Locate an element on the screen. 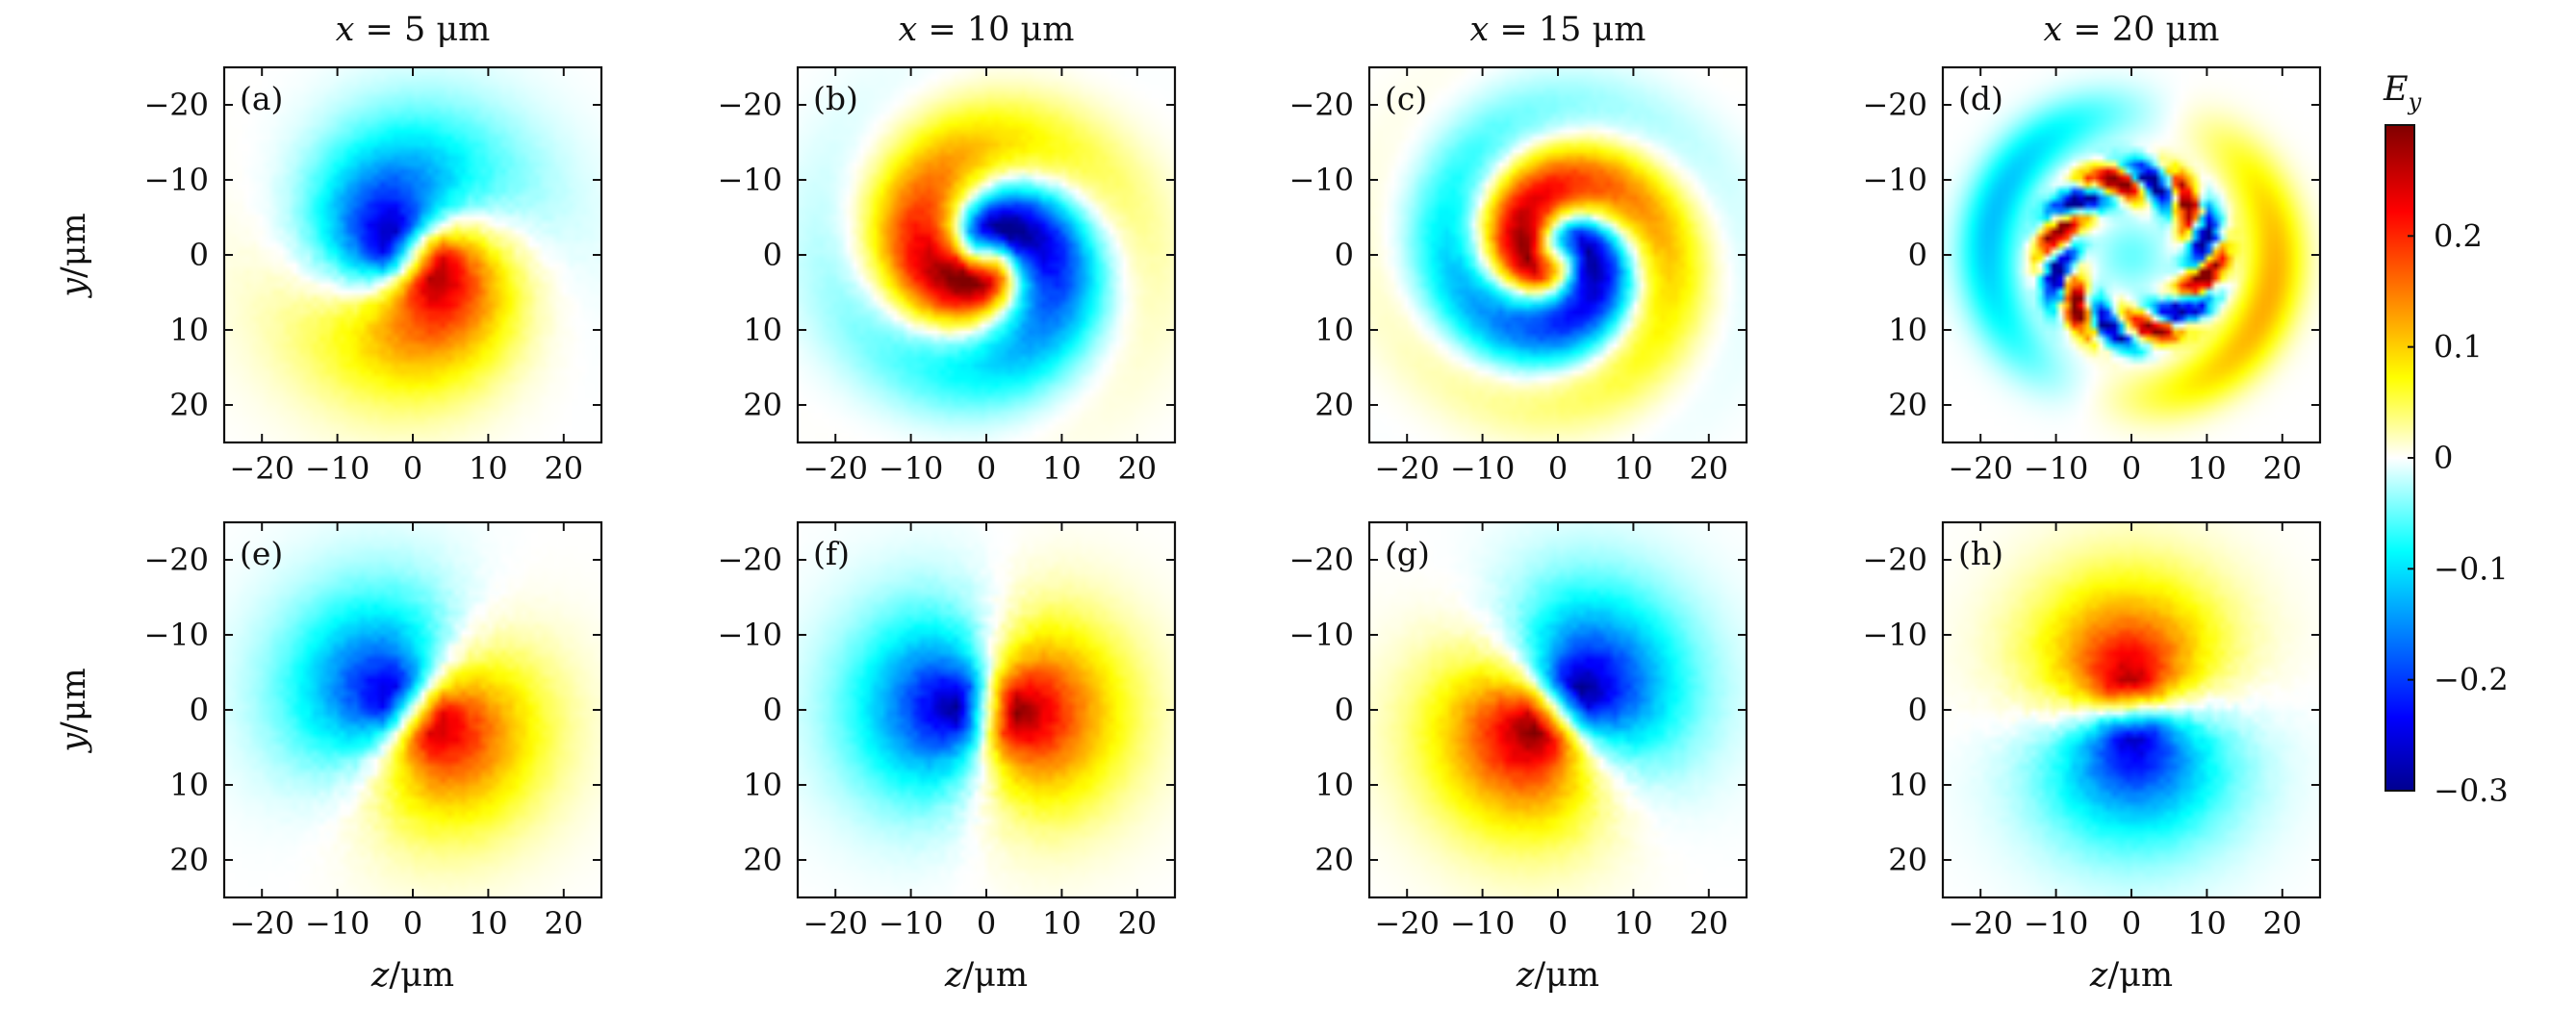  colorbar-tick-label: 0 is located at coordinates (2443, 458).